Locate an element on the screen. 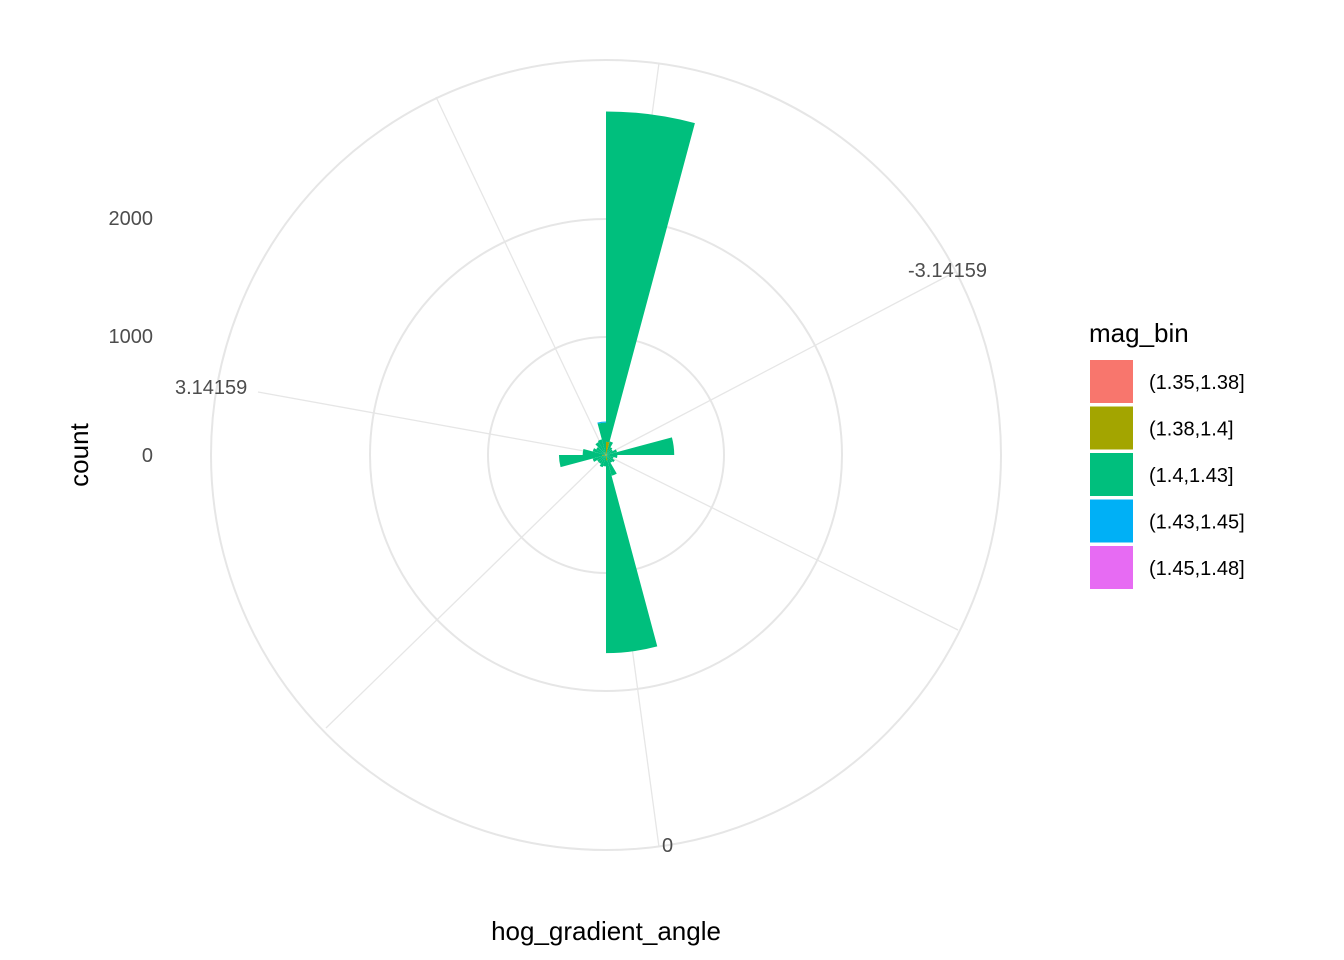  legend-label-3: (1.43,1.45] is located at coordinates (1197, 523).